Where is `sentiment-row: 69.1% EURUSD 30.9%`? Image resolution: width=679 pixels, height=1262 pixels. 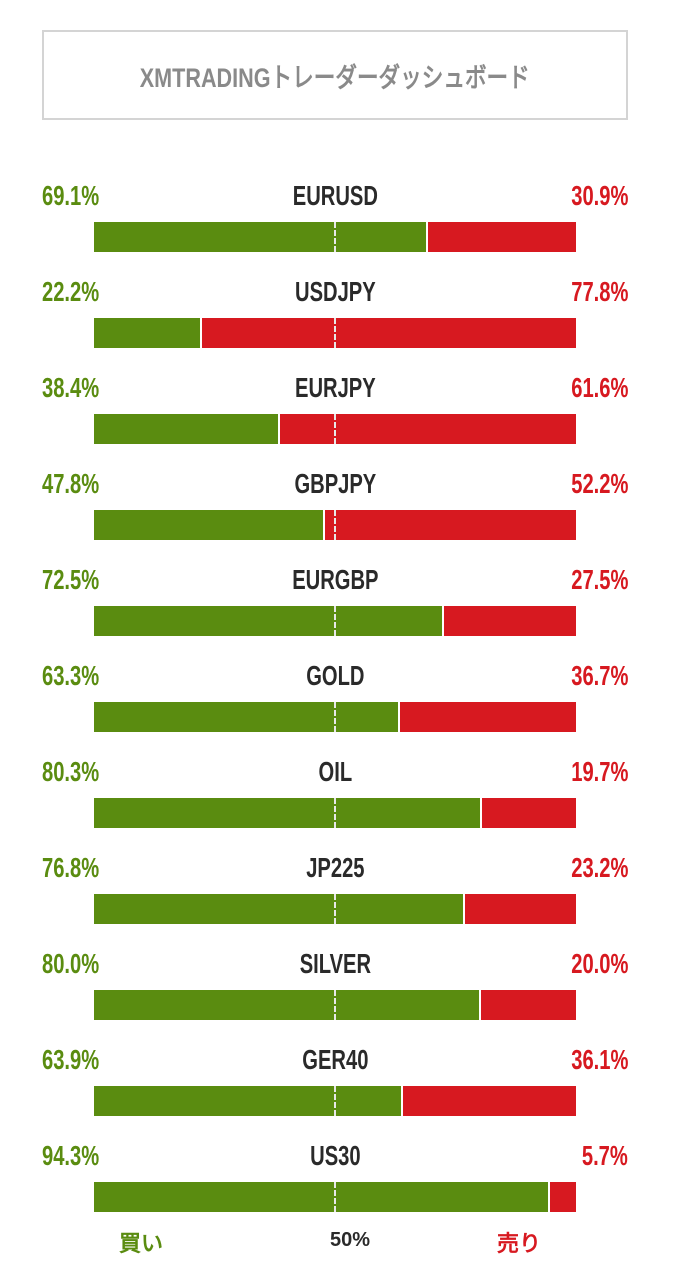 sentiment-row: 69.1% EURUSD 30.9% is located at coordinates (339, 228).